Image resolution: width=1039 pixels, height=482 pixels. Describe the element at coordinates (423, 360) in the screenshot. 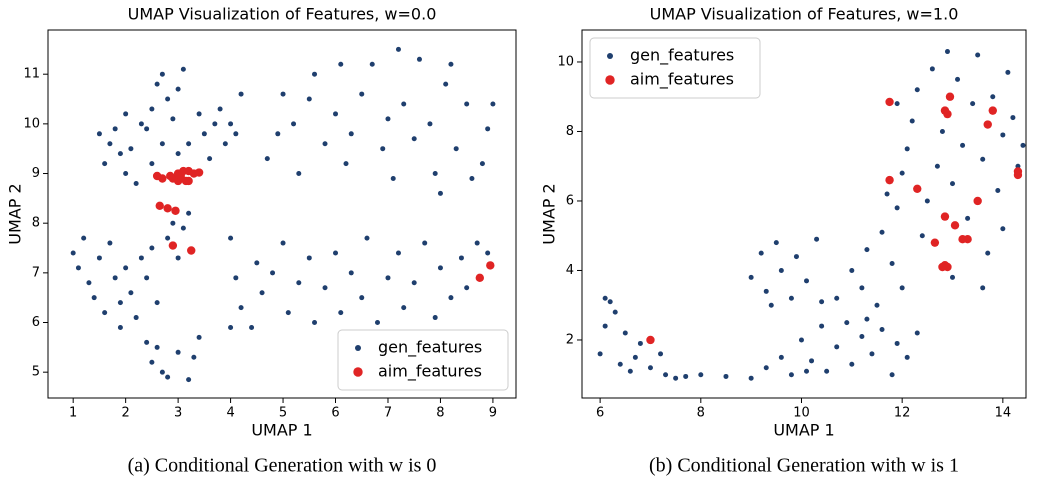

I see `legend-box` at that location.